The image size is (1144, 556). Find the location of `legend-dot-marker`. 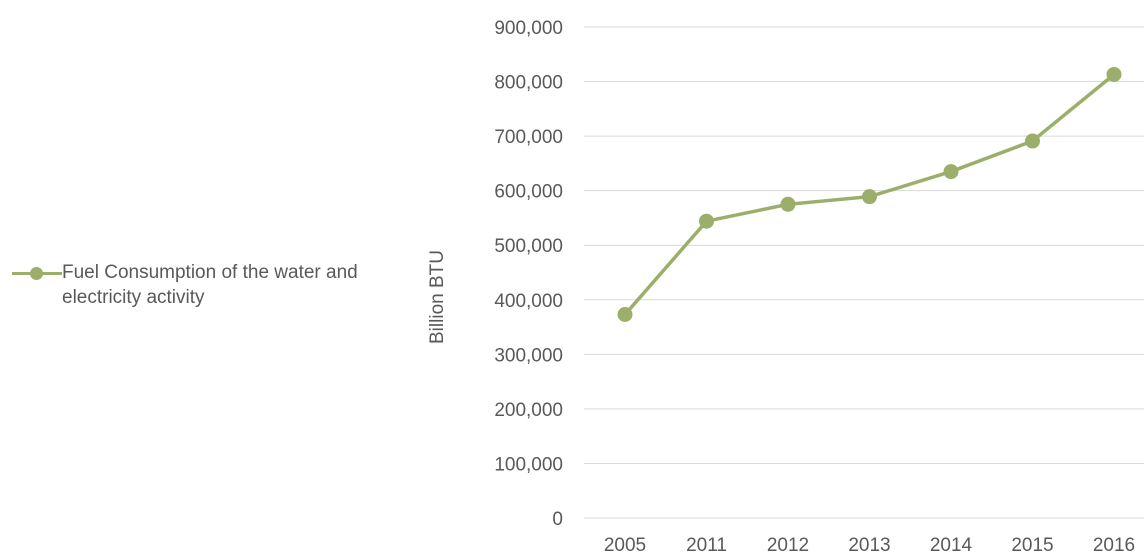

legend-dot-marker is located at coordinates (36, 273).